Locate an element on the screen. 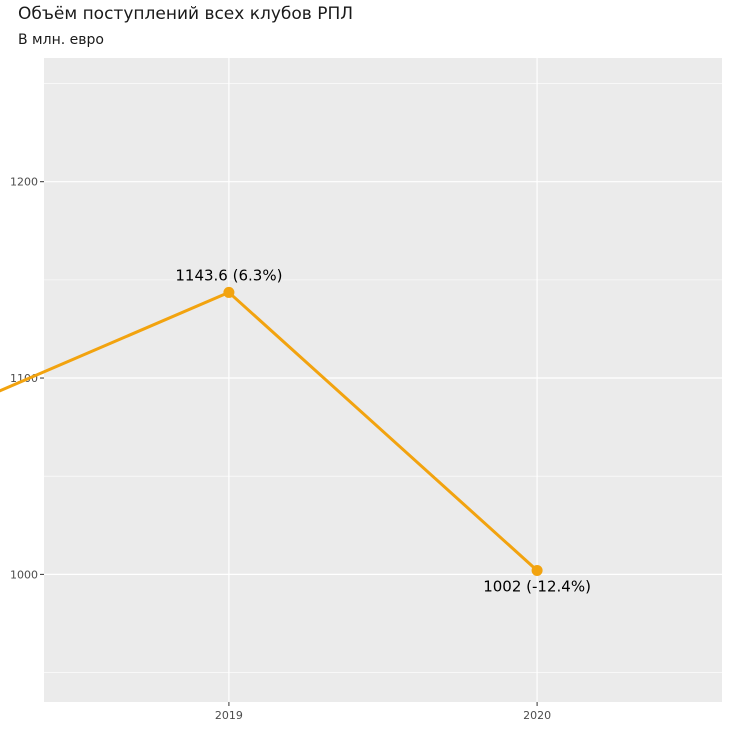  y-tick-label: 1100 is located at coordinates (24, 378).